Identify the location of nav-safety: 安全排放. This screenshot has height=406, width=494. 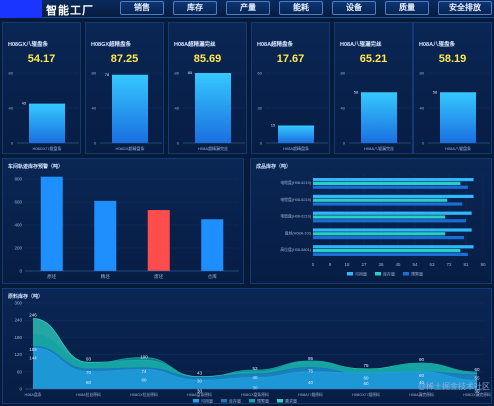
(465, 8).